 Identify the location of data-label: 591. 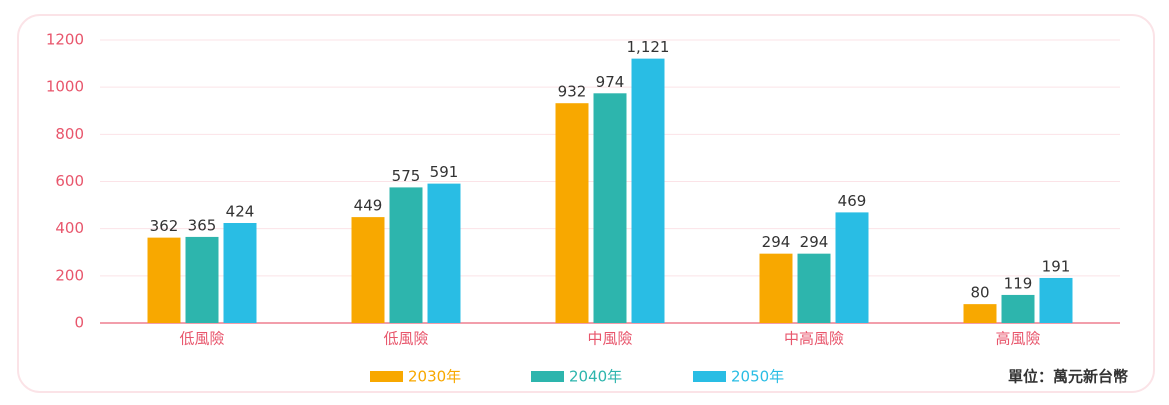
(444, 172).